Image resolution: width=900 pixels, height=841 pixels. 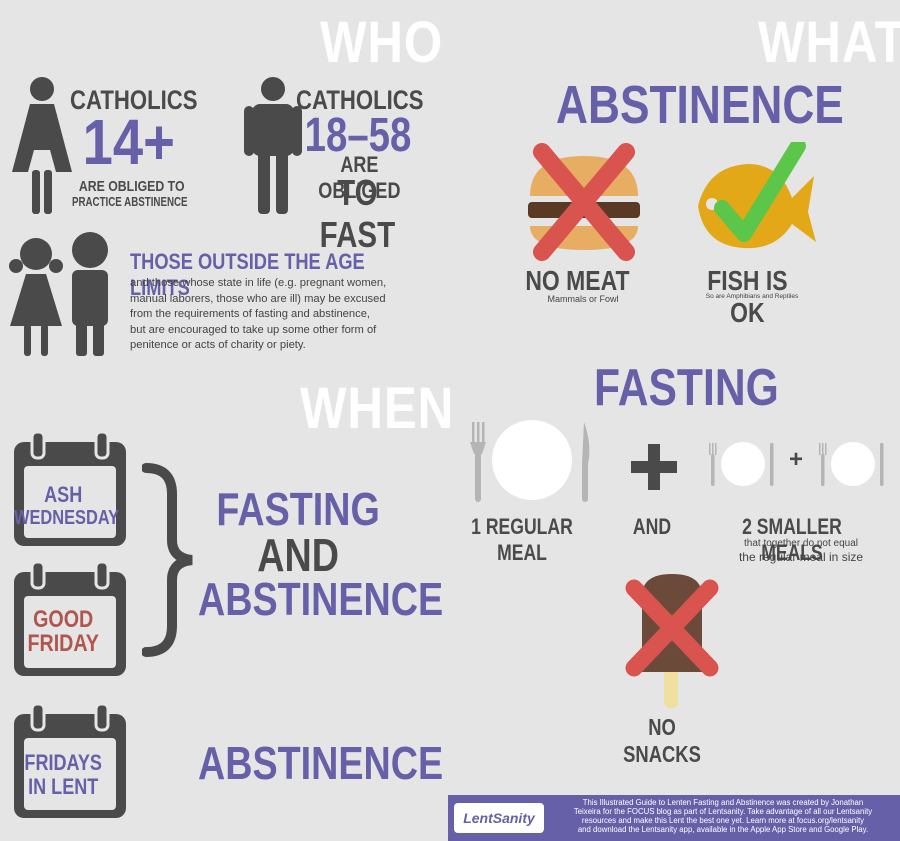 What do you see at coordinates (795, 459) in the screenshot?
I see `small-plus: +` at bounding box center [795, 459].